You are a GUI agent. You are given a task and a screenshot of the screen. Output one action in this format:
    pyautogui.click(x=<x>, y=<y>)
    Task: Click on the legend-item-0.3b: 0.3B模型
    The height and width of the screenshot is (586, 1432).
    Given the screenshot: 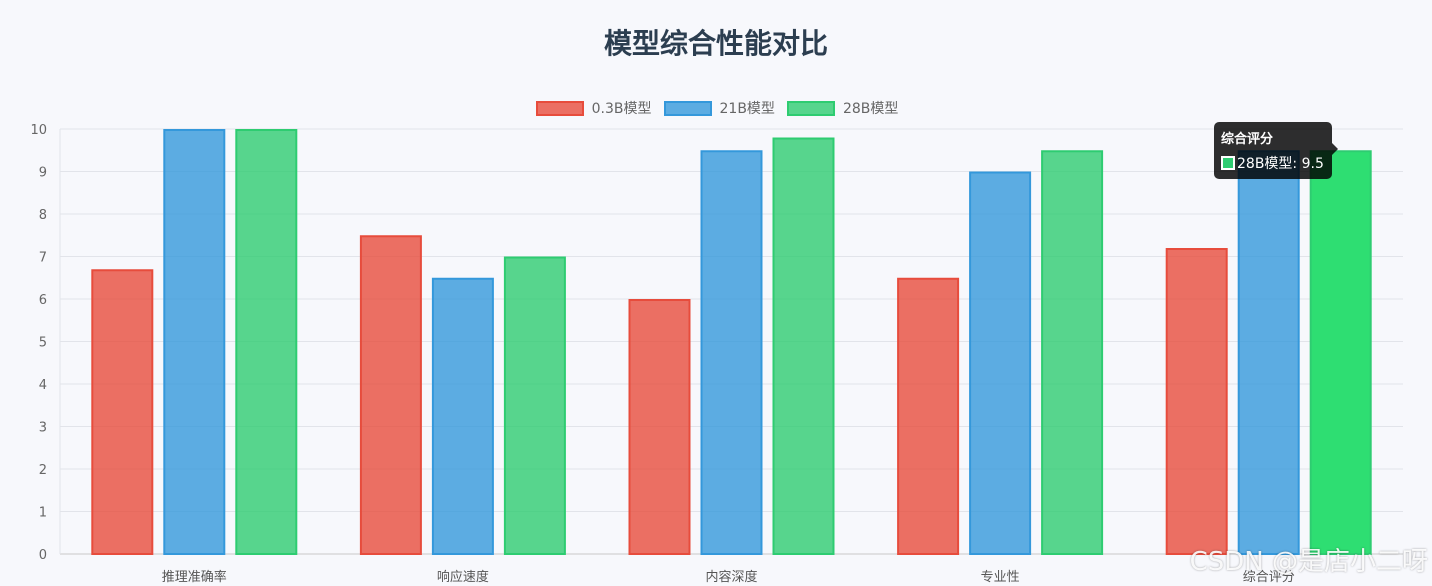 What is the action you would take?
    pyautogui.click(x=593, y=108)
    